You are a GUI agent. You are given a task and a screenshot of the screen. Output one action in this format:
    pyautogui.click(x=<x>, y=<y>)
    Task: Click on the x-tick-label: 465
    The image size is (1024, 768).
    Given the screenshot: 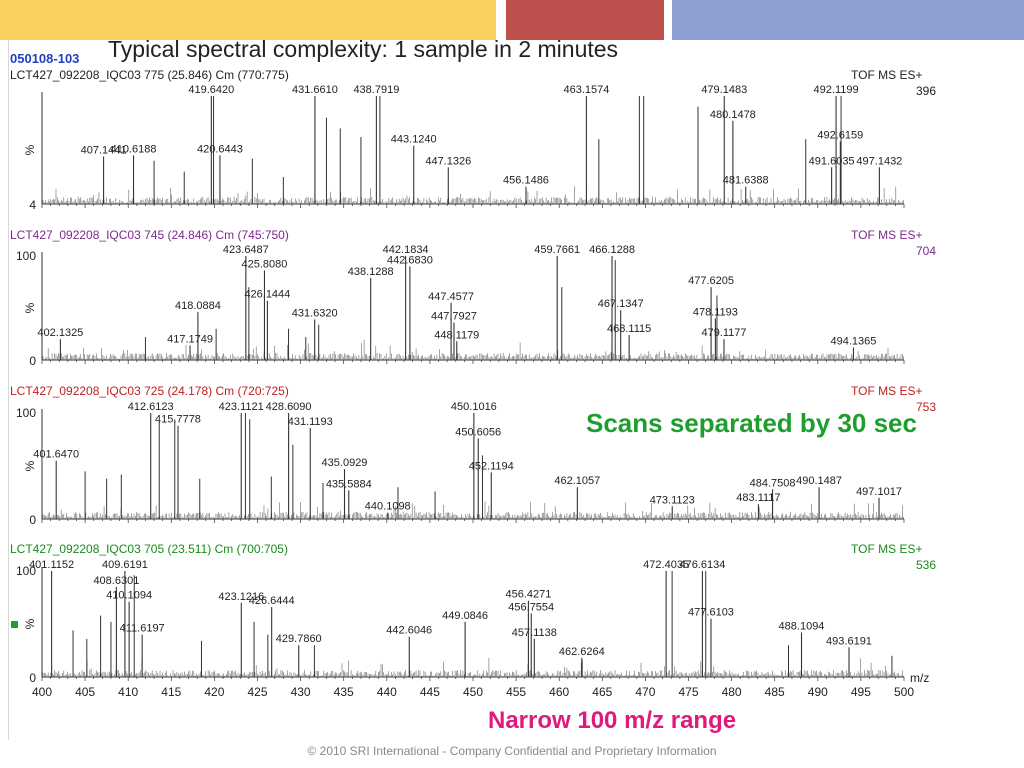 What is the action you would take?
    pyautogui.click(x=602, y=692)
    